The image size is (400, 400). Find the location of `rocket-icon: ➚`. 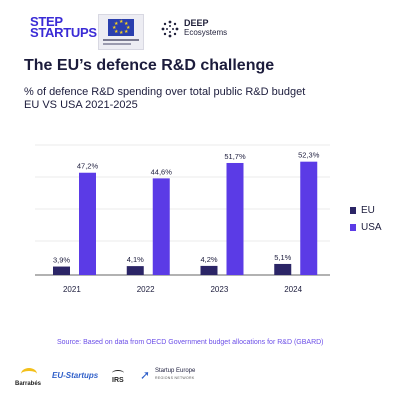

rocket-icon: ➚ is located at coordinates (145, 375).